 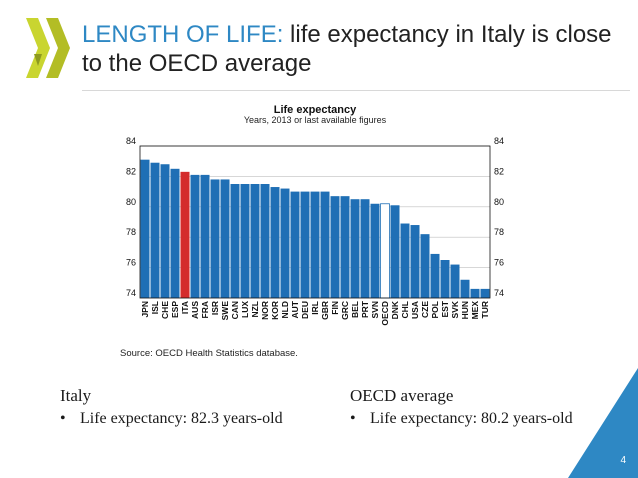 I want to click on oecd-bullet-text: Life expectancy: 80.2 years-old, so click(x=471, y=418).